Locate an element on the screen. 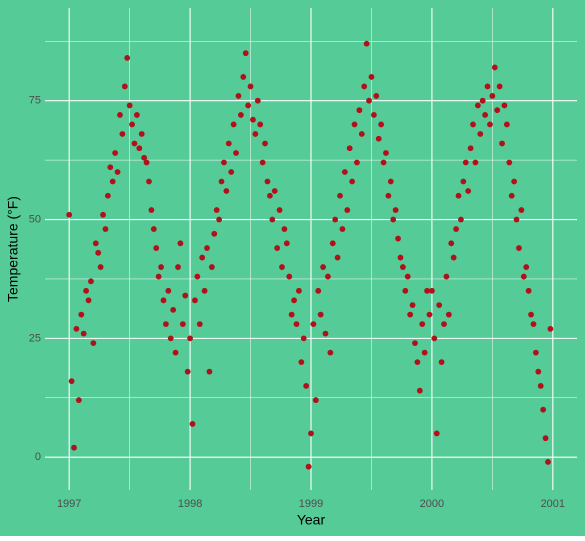 The height and width of the screenshot is (541, 585). x-tick-label: 1997 is located at coordinates (69, 504).